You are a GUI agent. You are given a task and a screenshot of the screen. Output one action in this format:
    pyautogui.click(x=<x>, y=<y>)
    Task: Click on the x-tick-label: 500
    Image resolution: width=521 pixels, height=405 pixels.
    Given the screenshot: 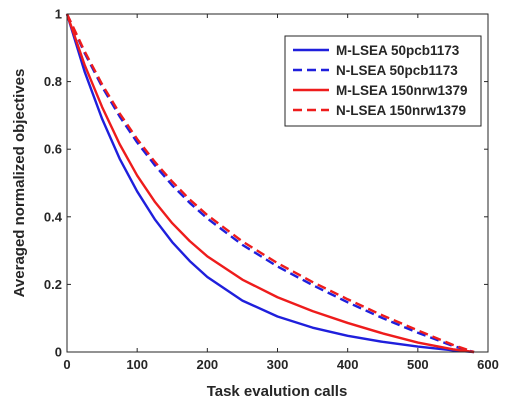 What is the action you would take?
    pyautogui.click(x=418, y=364)
    